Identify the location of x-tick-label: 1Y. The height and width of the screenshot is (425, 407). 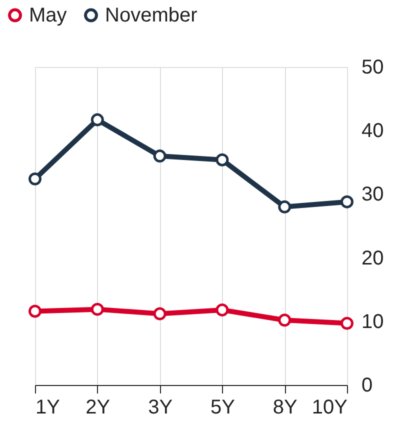
(48, 407).